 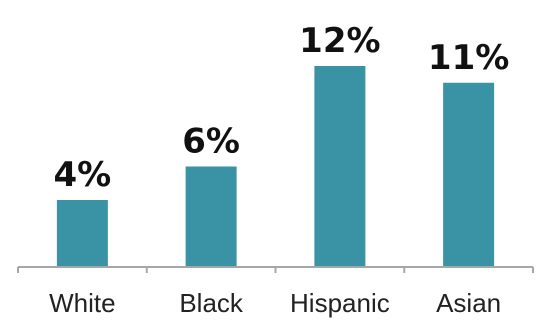 What do you see at coordinates (211, 216) in the screenshot?
I see `bar-black` at bounding box center [211, 216].